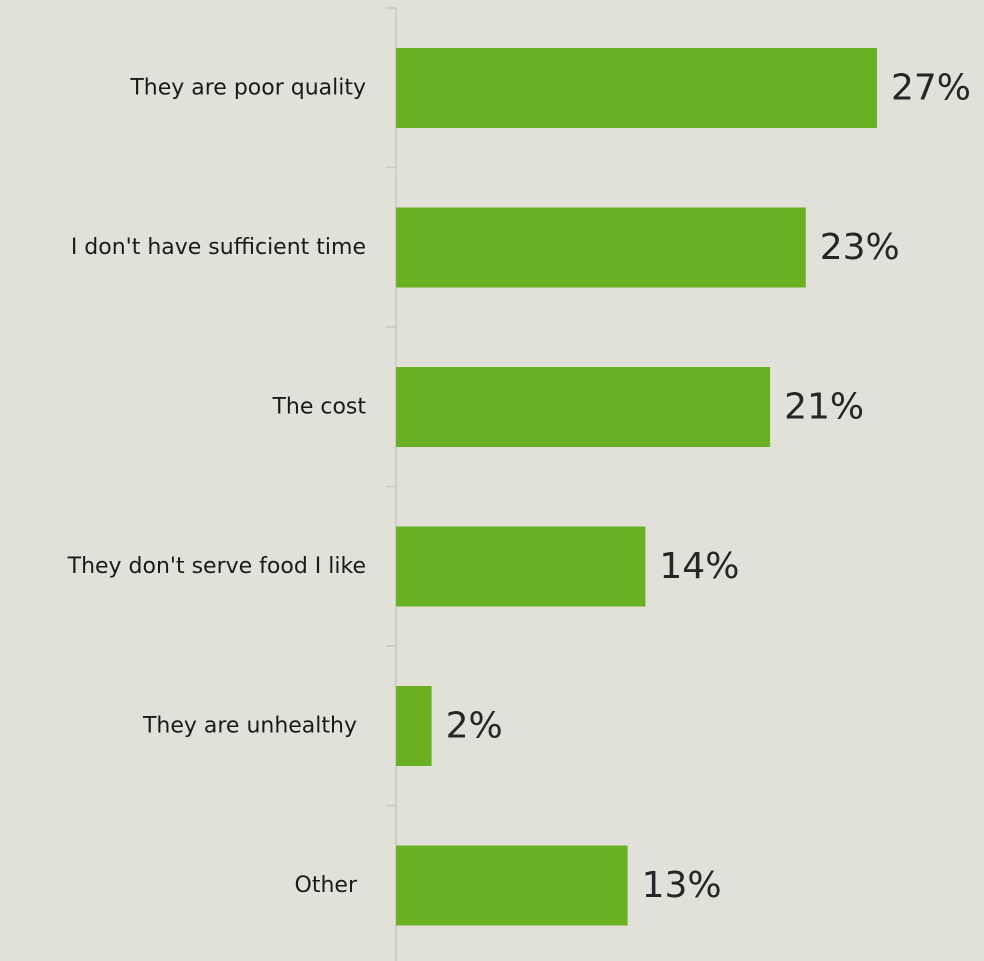 The width and height of the screenshot is (984, 961). Describe the element at coordinates (931, 88) in the screenshot. I see `data-label: 27%` at that location.